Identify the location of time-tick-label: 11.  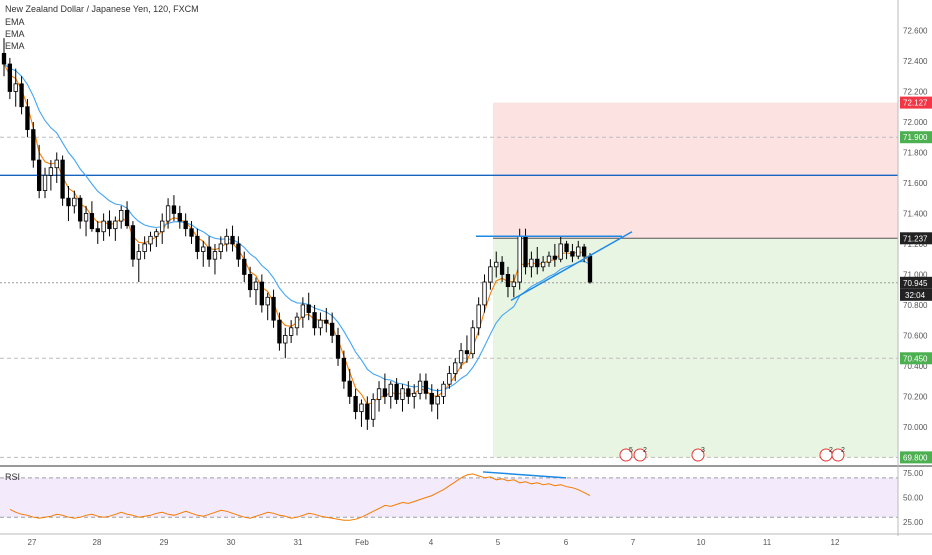
(767, 542).